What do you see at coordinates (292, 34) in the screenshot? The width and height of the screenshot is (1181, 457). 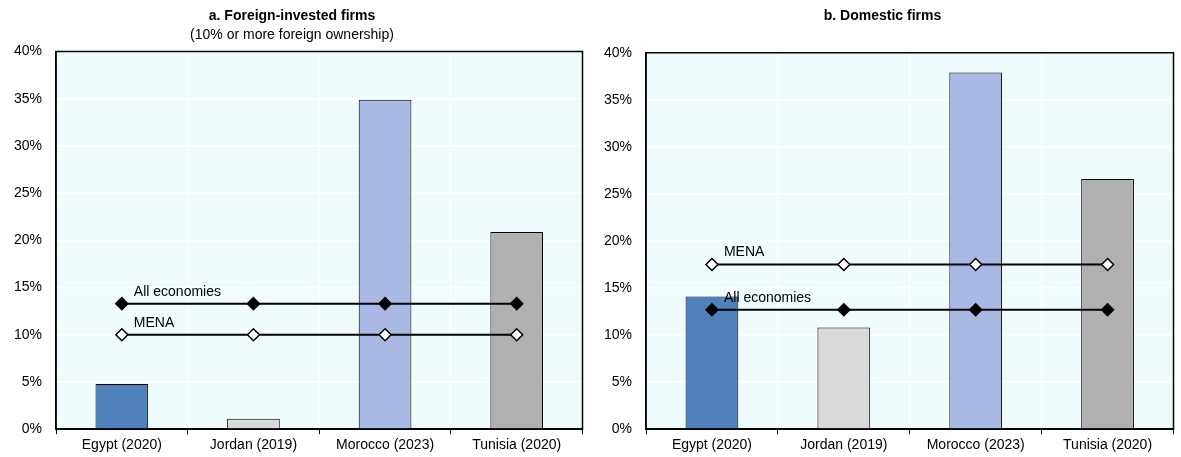 I see `chart-subtitle: (10% or more foreign ownership)` at bounding box center [292, 34].